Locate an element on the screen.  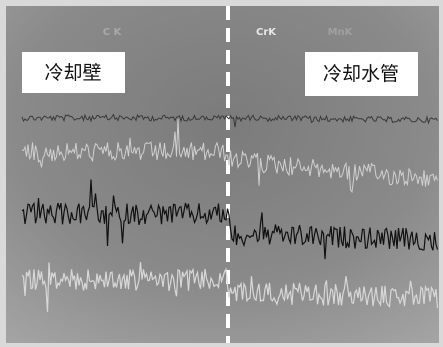
element-label: CrK is located at coordinates (266, 32).